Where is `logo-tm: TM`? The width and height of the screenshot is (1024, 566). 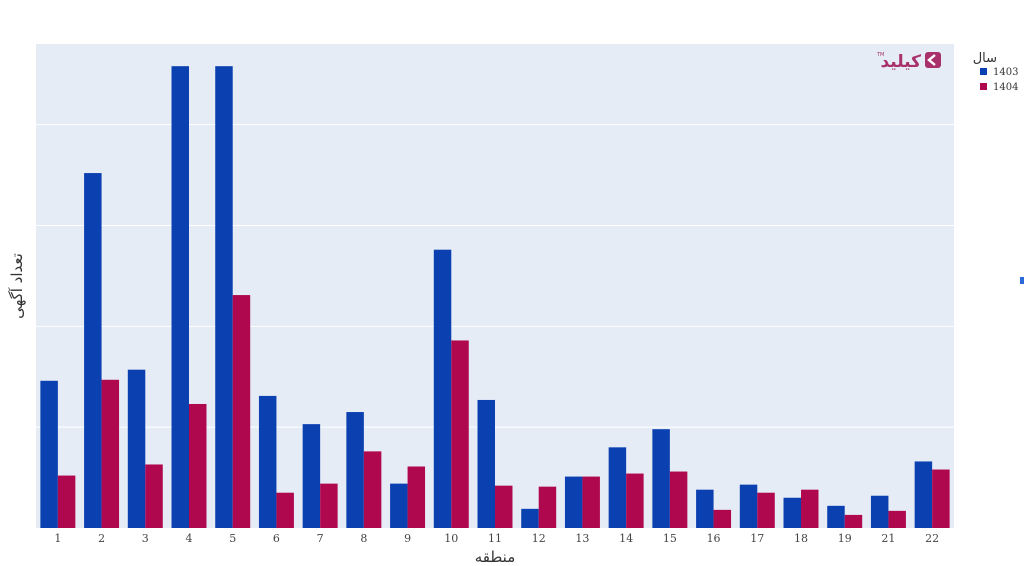 logo-tm: TM is located at coordinates (880, 55).